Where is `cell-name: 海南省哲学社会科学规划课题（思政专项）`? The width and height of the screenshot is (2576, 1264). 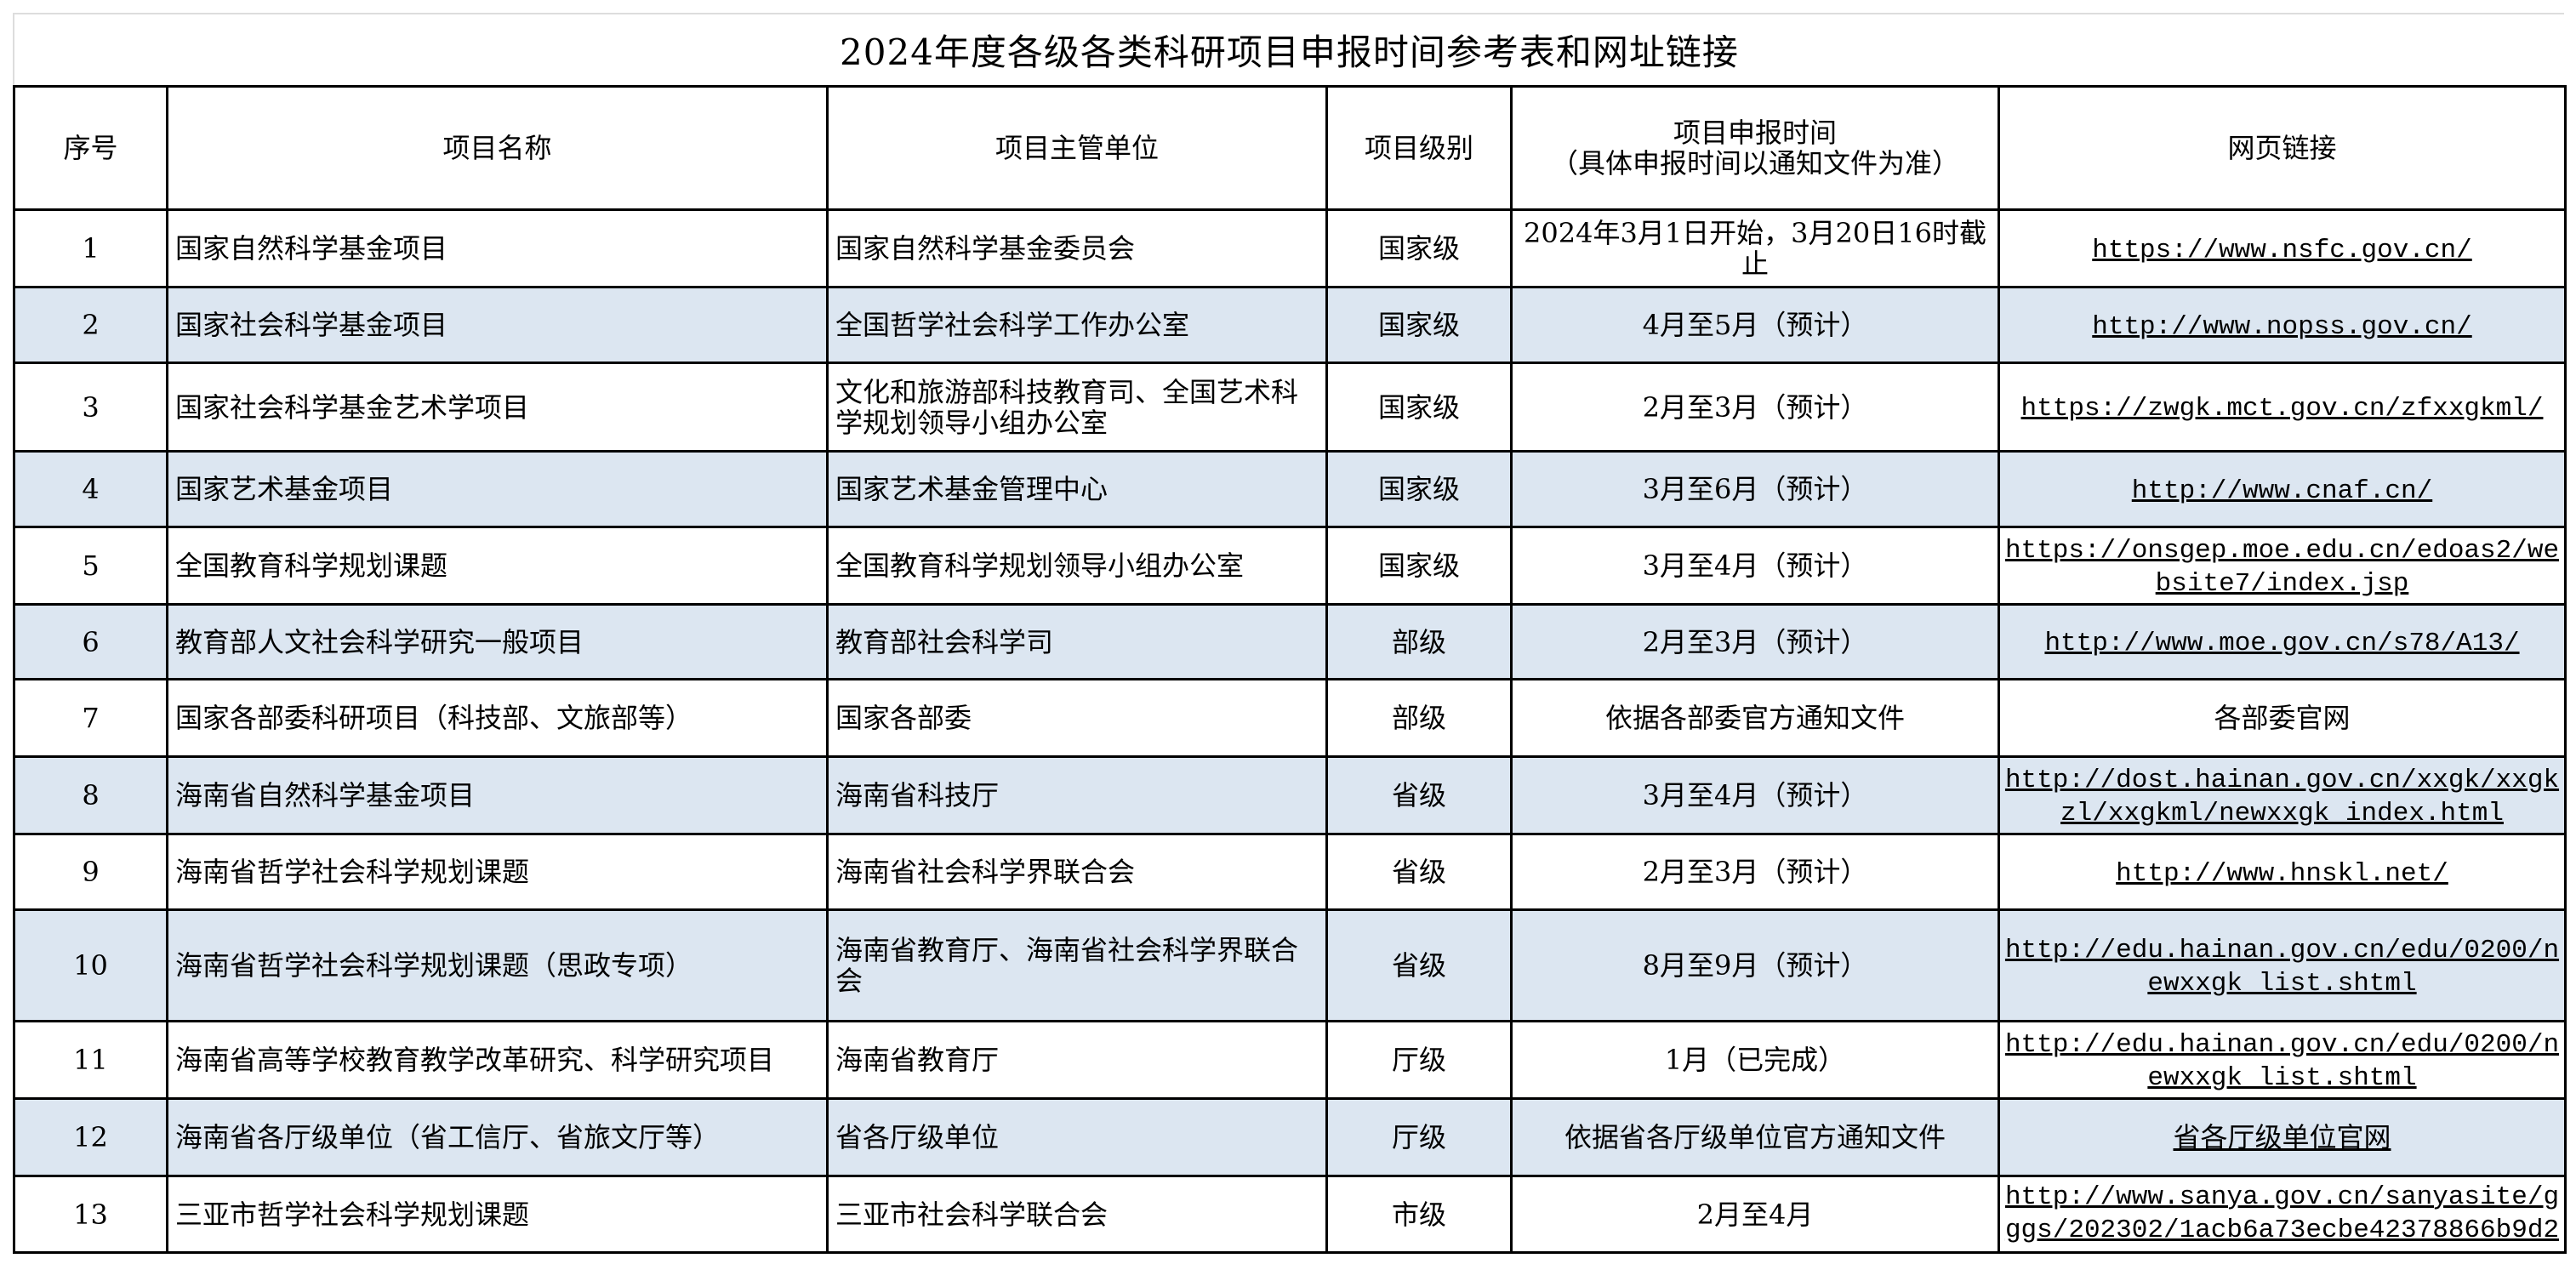 cell-name: 海南省哲学社会科学规划课题（思政专项） is located at coordinates (498, 965).